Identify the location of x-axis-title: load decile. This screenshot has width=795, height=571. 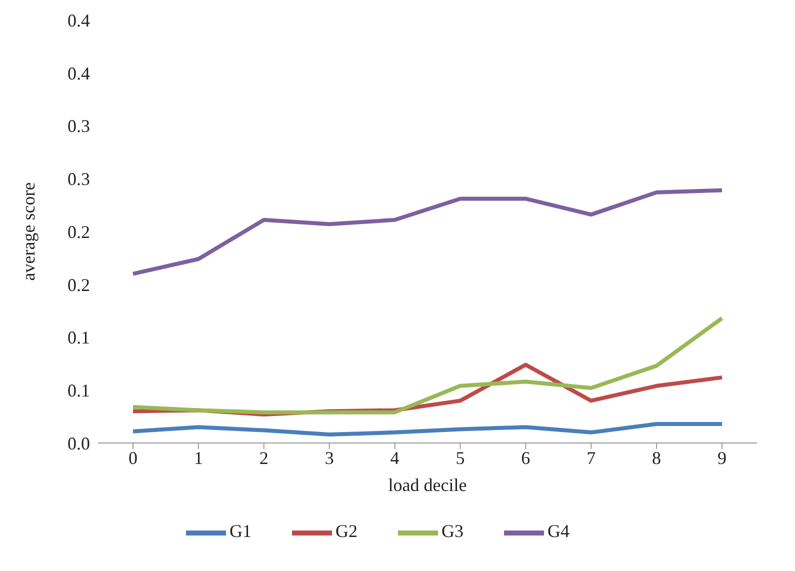
(427, 485).